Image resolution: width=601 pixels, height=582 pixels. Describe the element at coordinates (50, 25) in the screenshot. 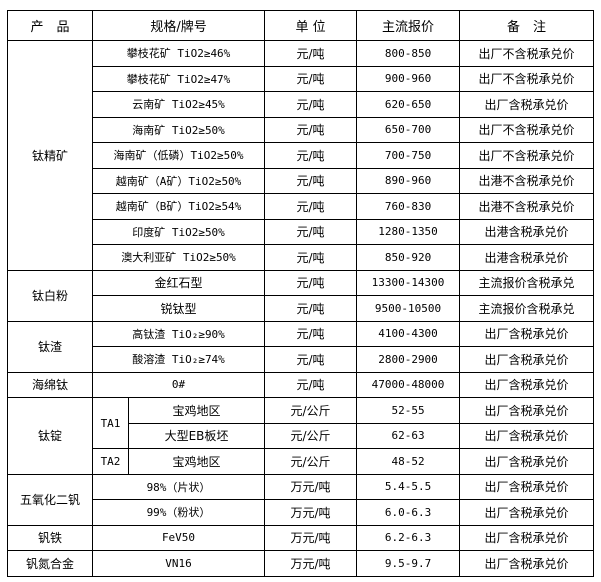

I see `header-product: 产 品` at that location.